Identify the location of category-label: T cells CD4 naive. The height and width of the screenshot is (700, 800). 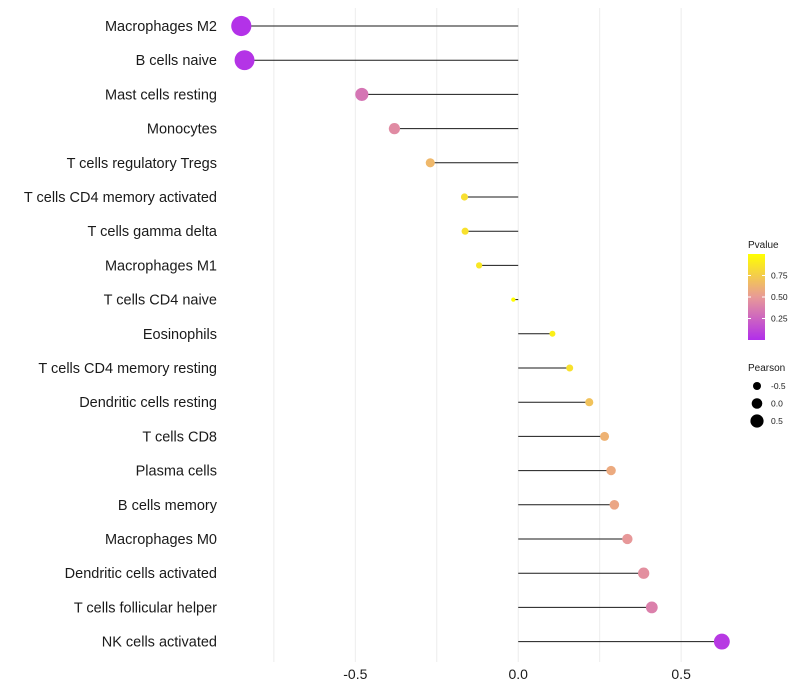
(160, 301).